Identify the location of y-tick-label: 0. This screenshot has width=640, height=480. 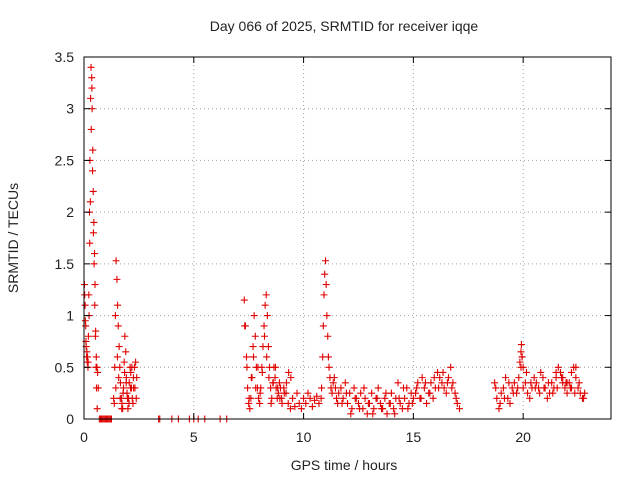
(70, 419).